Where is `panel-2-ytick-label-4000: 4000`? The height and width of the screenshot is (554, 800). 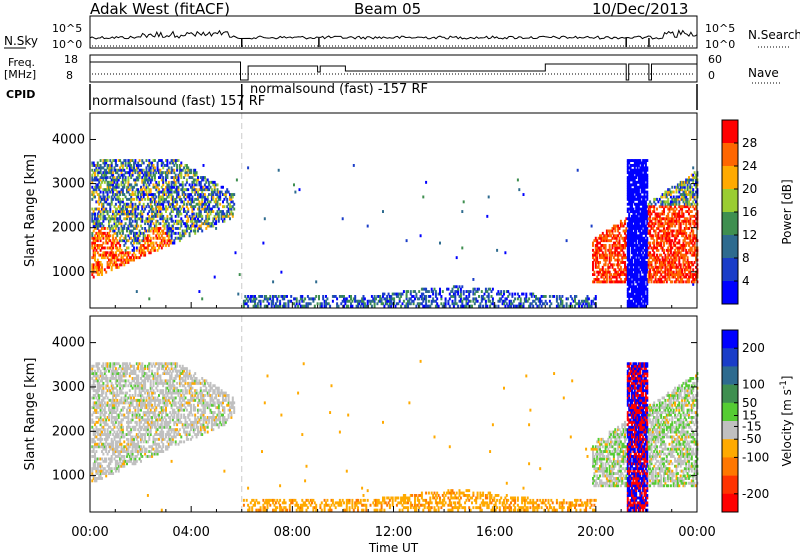 panel-2-ytick-label-4000: 4000 is located at coordinates (68, 343).